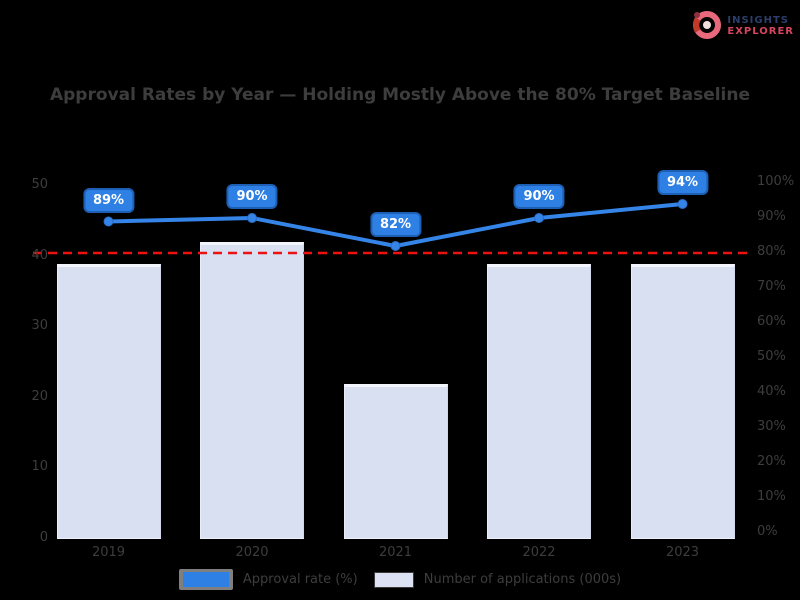 This screenshot has width=800, height=600. Describe the element at coordinates (108, 552) in the screenshot. I see `x-axis-label-2019: 2019` at that location.